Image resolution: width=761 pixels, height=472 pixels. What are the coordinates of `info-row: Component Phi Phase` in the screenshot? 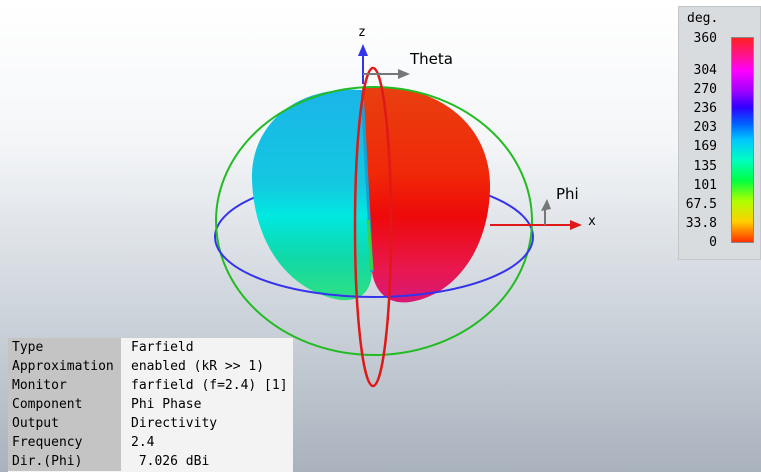 It's located at (150, 404).